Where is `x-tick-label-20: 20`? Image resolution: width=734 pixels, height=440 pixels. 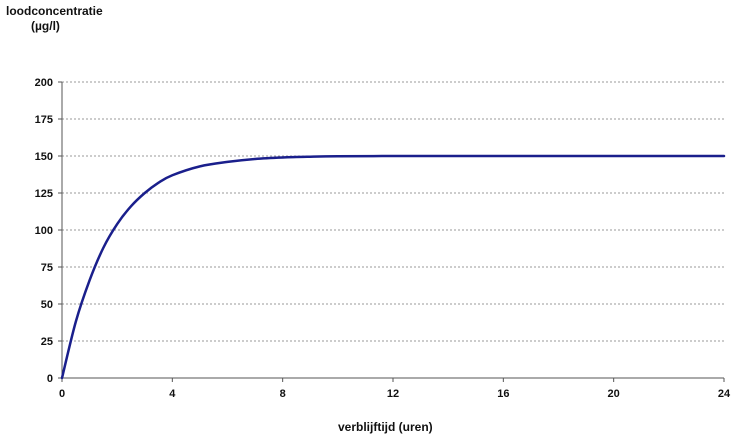
x-tick-label-20: 20 is located at coordinates (614, 394).